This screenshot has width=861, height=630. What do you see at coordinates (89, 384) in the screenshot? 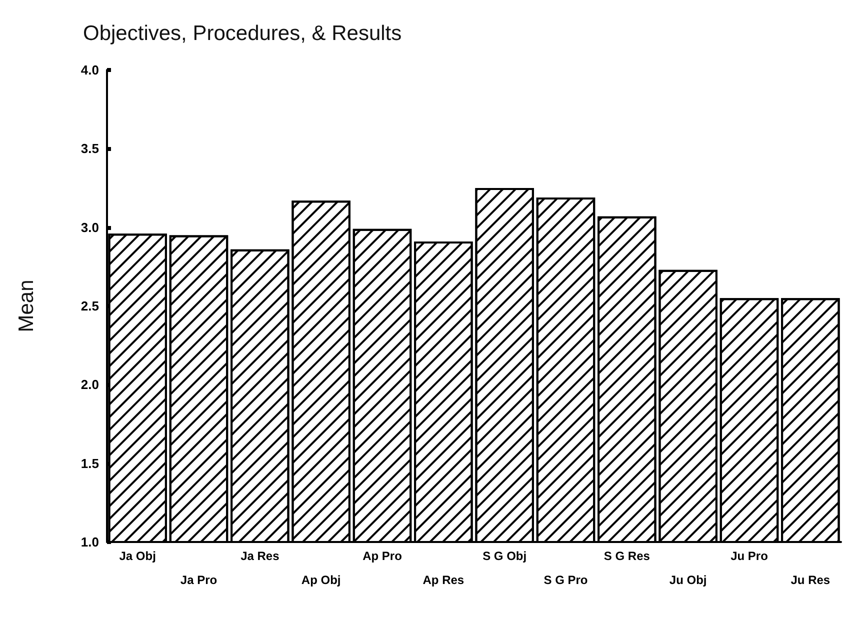
I see `y-tick-label: 2.0` at bounding box center [89, 384].